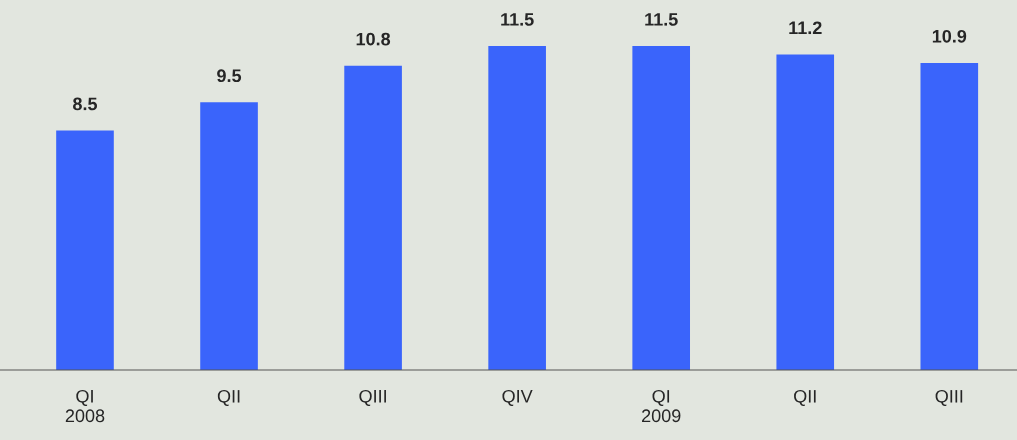  I want to click on x-tick-label: QIV, so click(517, 397).